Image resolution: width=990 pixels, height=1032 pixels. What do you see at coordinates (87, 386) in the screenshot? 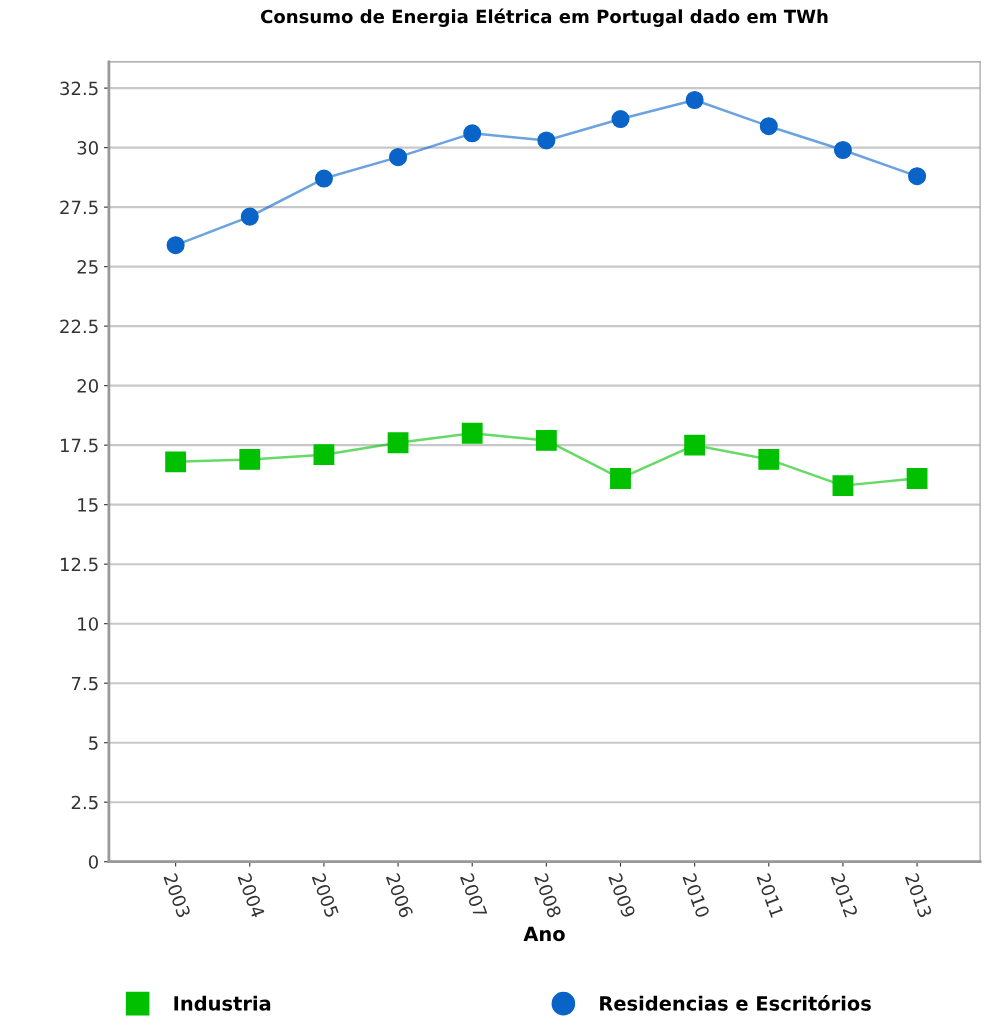
I see `y-tick-label: 20` at bounding box center [87, 386].